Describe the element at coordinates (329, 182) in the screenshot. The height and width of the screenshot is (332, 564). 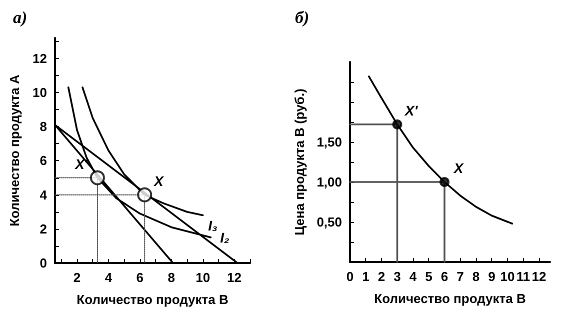
I see `y-tick-label: 1,00` at that location.